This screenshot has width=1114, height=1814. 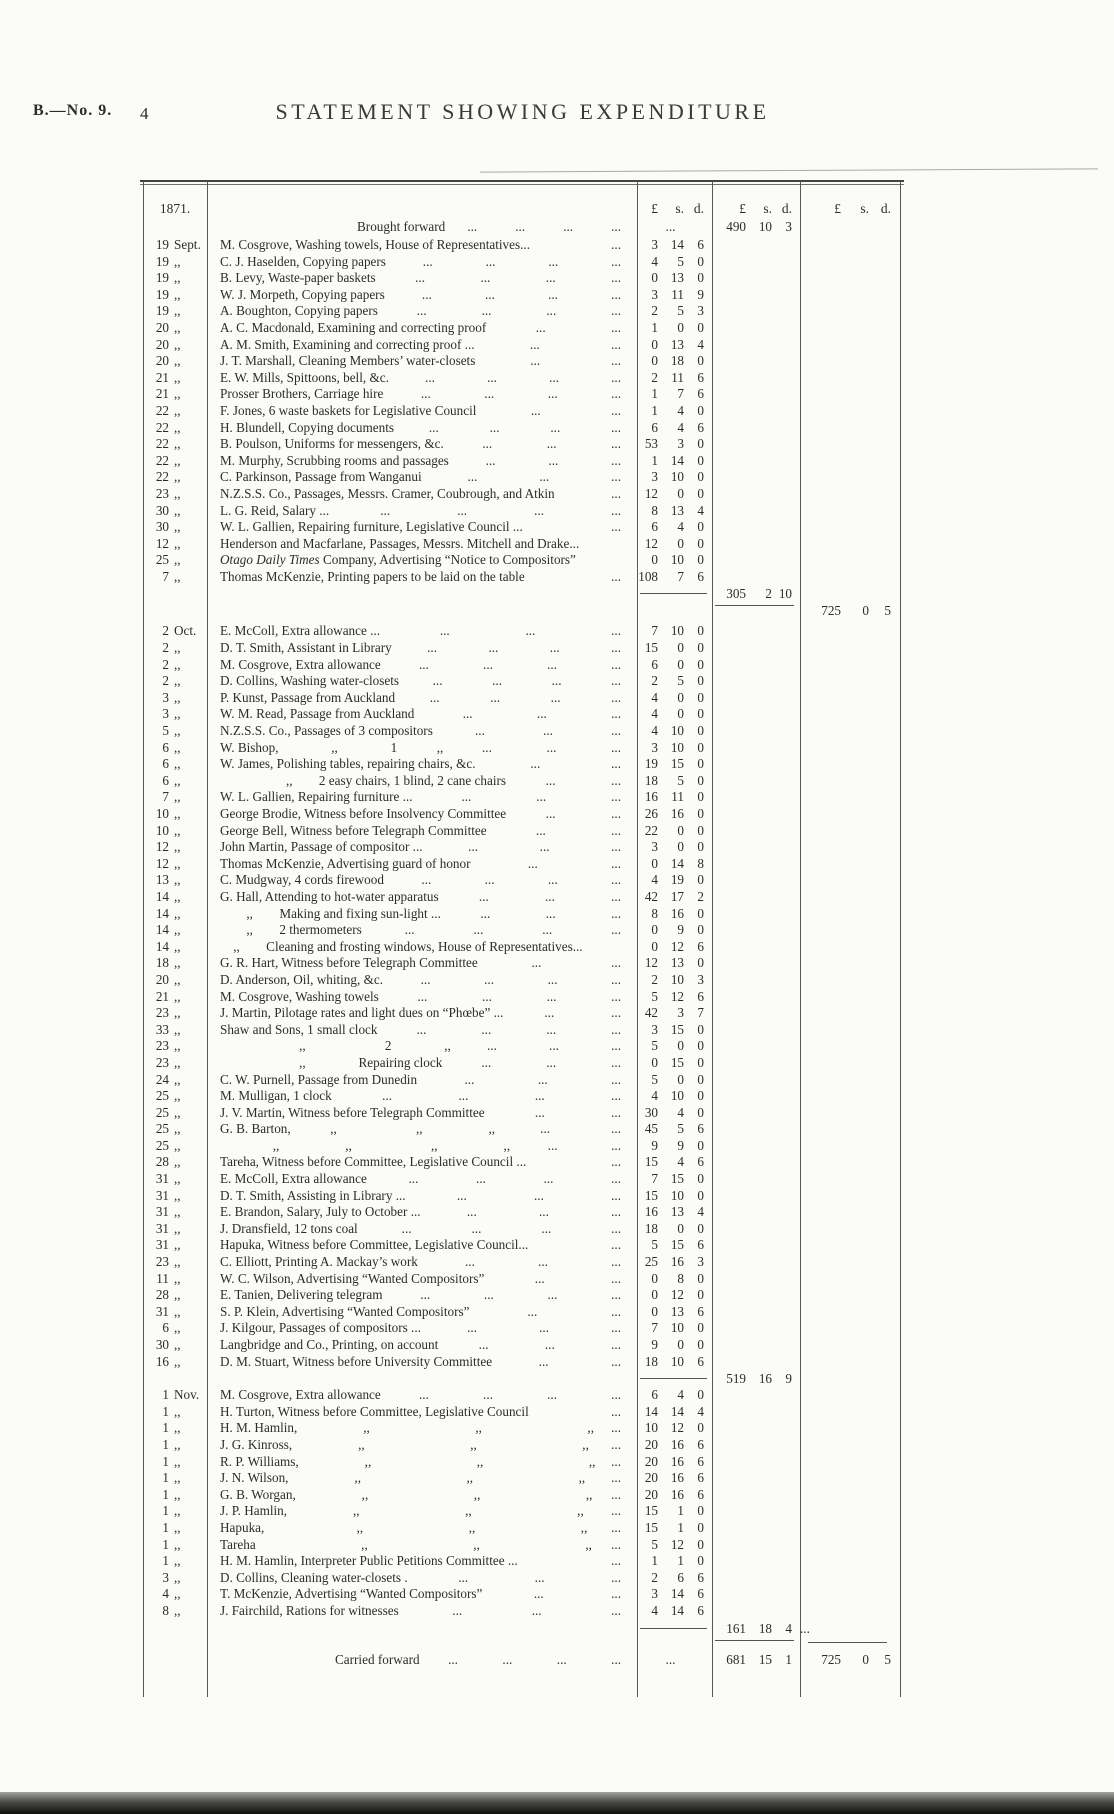 What do you see at coordinates (674, 560) in the screenshot?
I see `amount-cell: 0 10 0` at bounding box center [674, 560].